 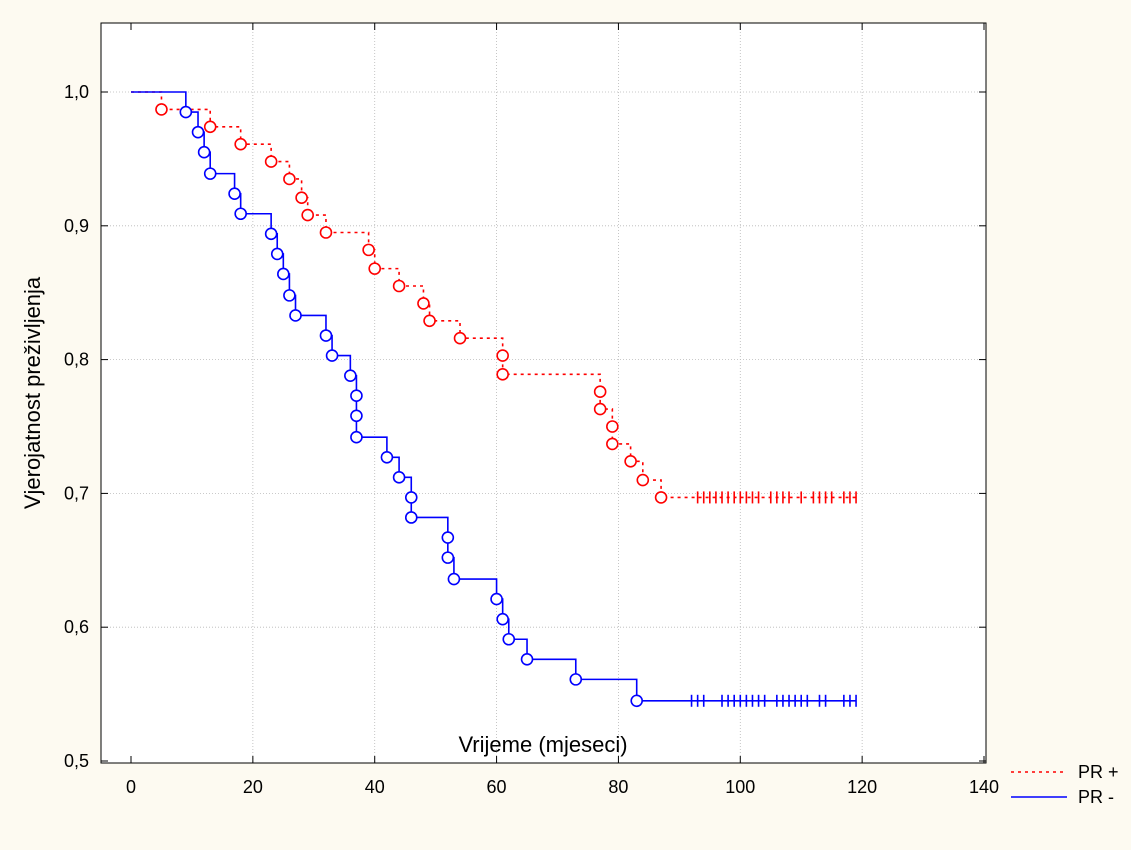 I want to click on y-tick-label: 1,0, so click(x=76, y=92).